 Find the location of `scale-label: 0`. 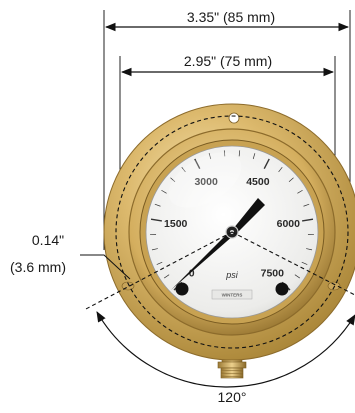

scale-label: 0 is located at coordinates (192, 273).